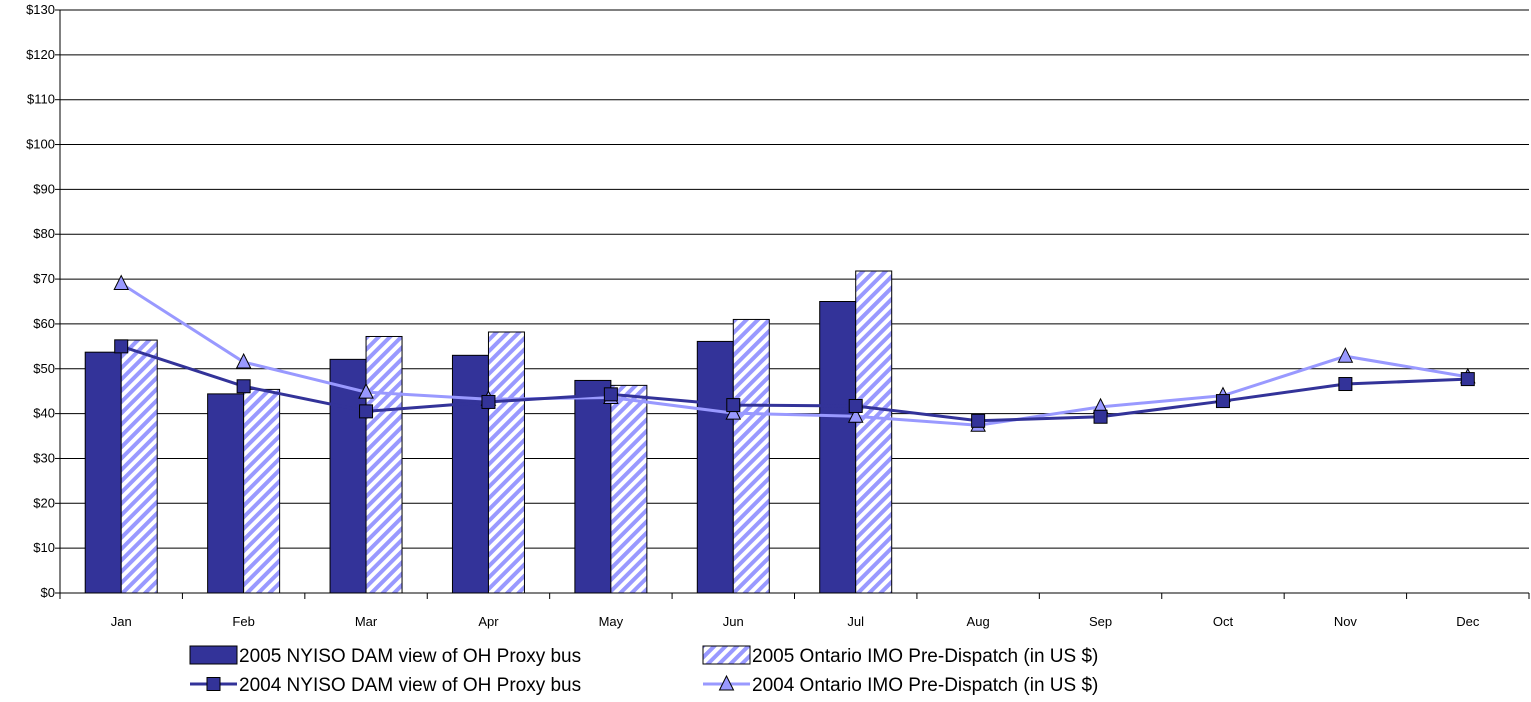 The image size is (1531, 702). What do you see at coordinates (44, 323) in the screenshot?
I see `y-tick-label: $60` at bounding box center [44, 323].